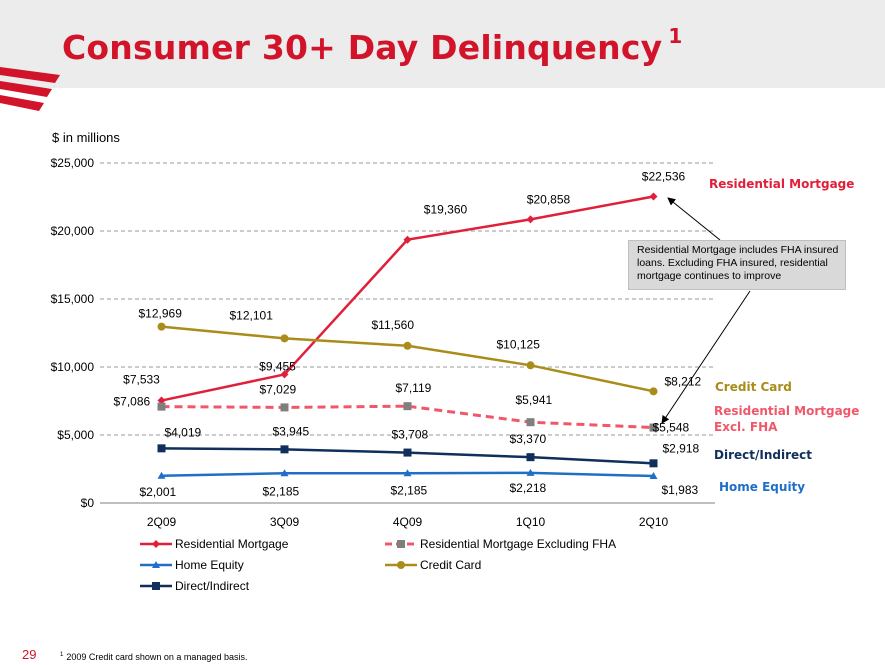 The image size is (885, 665). I want to click on data-label: $19,360, so click(446, 210).